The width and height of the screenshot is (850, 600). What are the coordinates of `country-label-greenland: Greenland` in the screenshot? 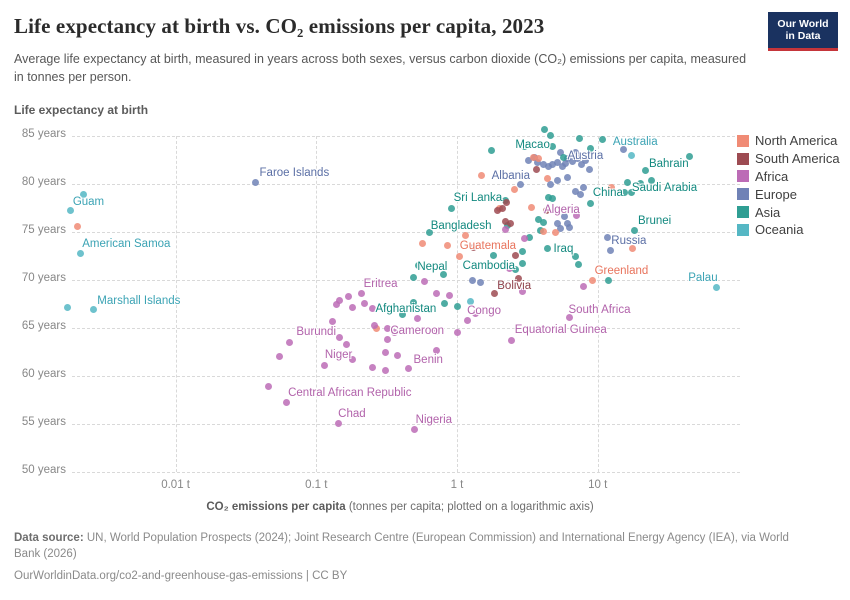 It's located at (621, 271).